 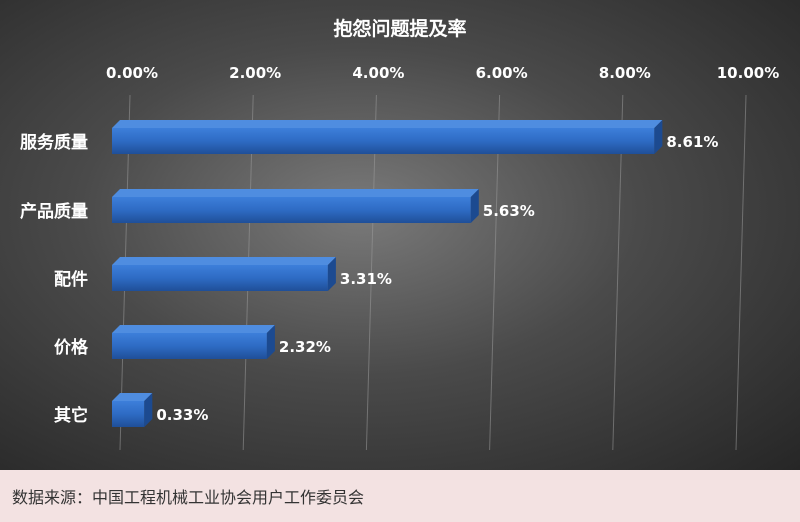 What do you see at coordinates (255, 73) in the screenshot?
I see `x-tick-label: 2.00%` at bounding box center [255, 73].